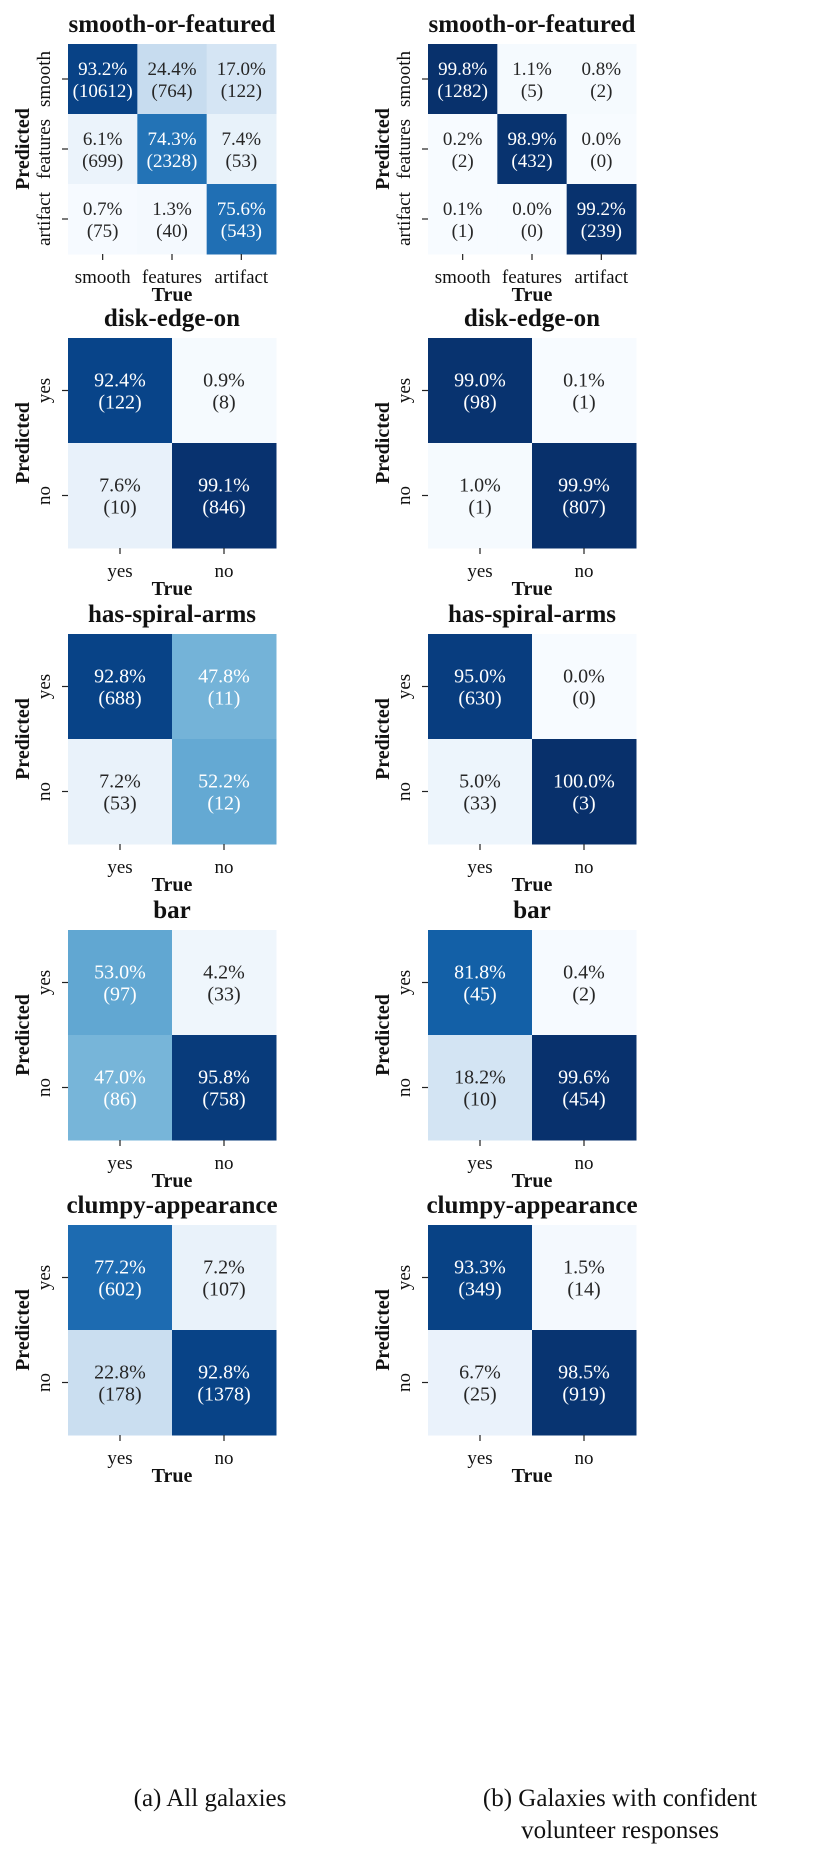 The width and height of the screenshot is (814, 1855). What do you see at coordinates (120, 486) in the screenshot?
I see `cell-percent-label: 7.6%` at bounding box center [120, 486].